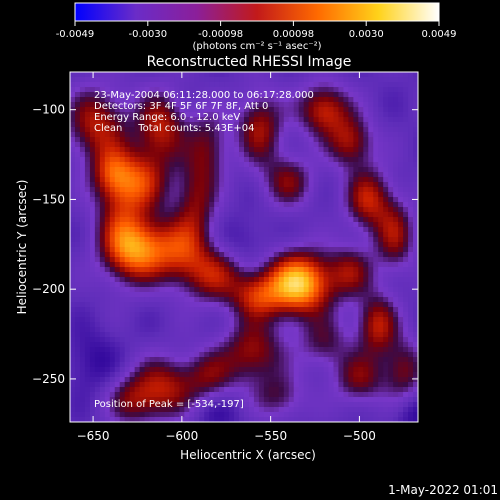 The image size is (500, 500). Describe the element at coordinates (93, 436) in the screenshot. I see `x-tick-label: −650` at that location.